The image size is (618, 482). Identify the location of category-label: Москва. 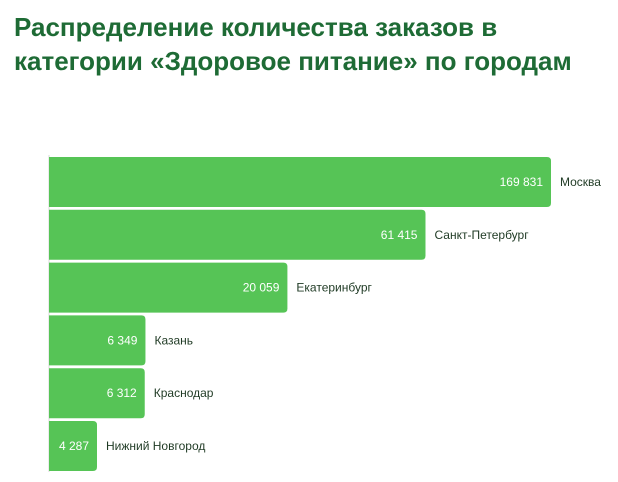
(580, 182).